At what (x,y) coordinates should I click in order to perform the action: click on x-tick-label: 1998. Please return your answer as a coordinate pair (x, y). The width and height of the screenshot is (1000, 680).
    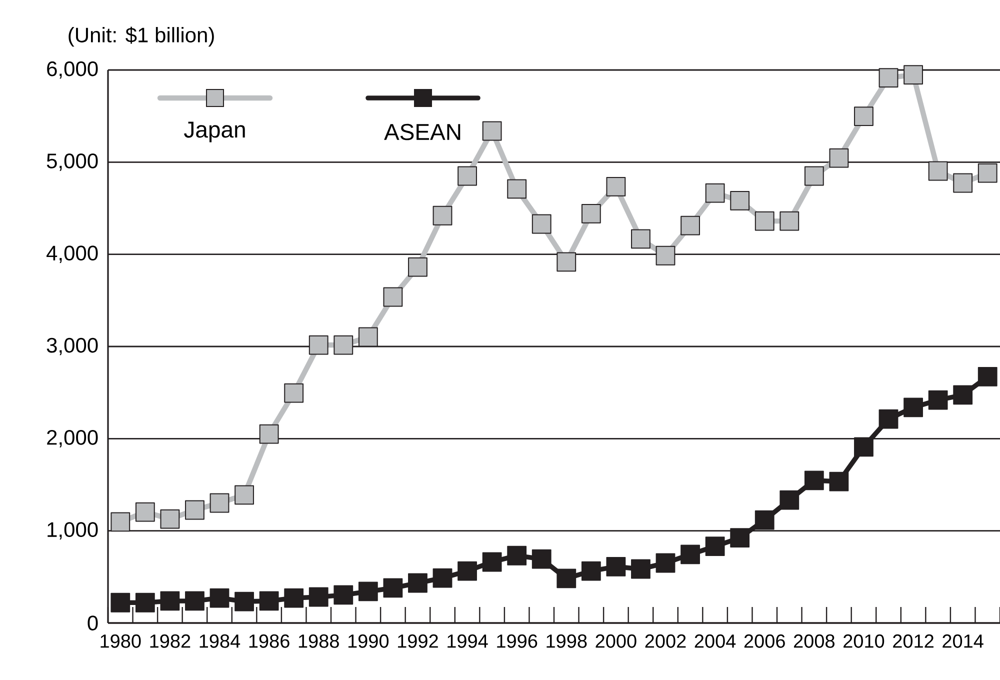
    Looking at the image, I should click on (566, 641).